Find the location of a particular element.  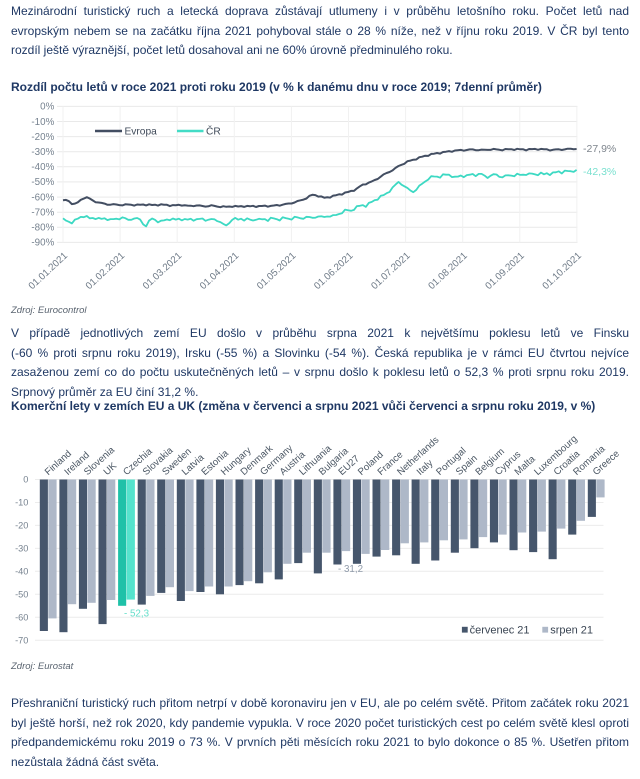

svg-text: -42,3% is located at coordinates (599, 172).